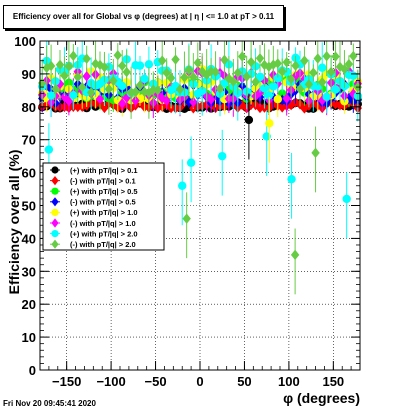  I want to click on legend-label: (+) with pT/|q| > 0.1, so click(104, 170).